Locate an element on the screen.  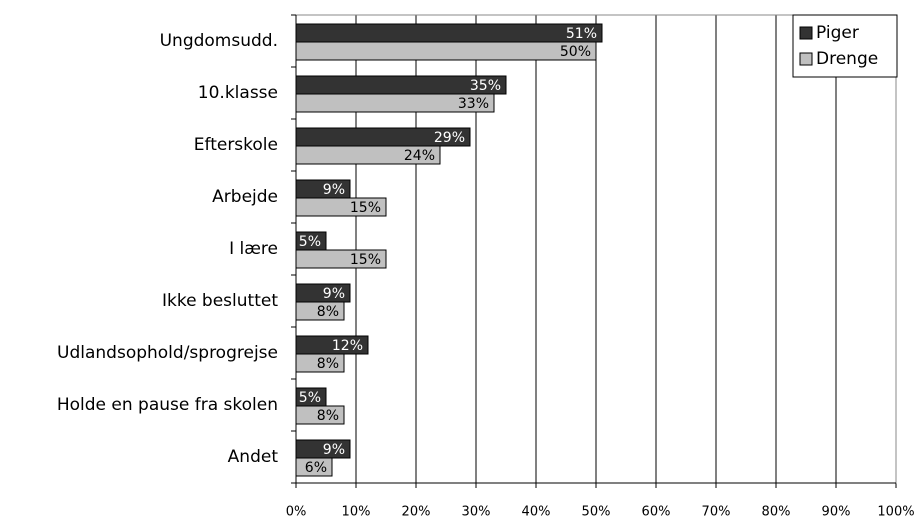
x-tick-label: 60% is located at coordinates (656, 512).